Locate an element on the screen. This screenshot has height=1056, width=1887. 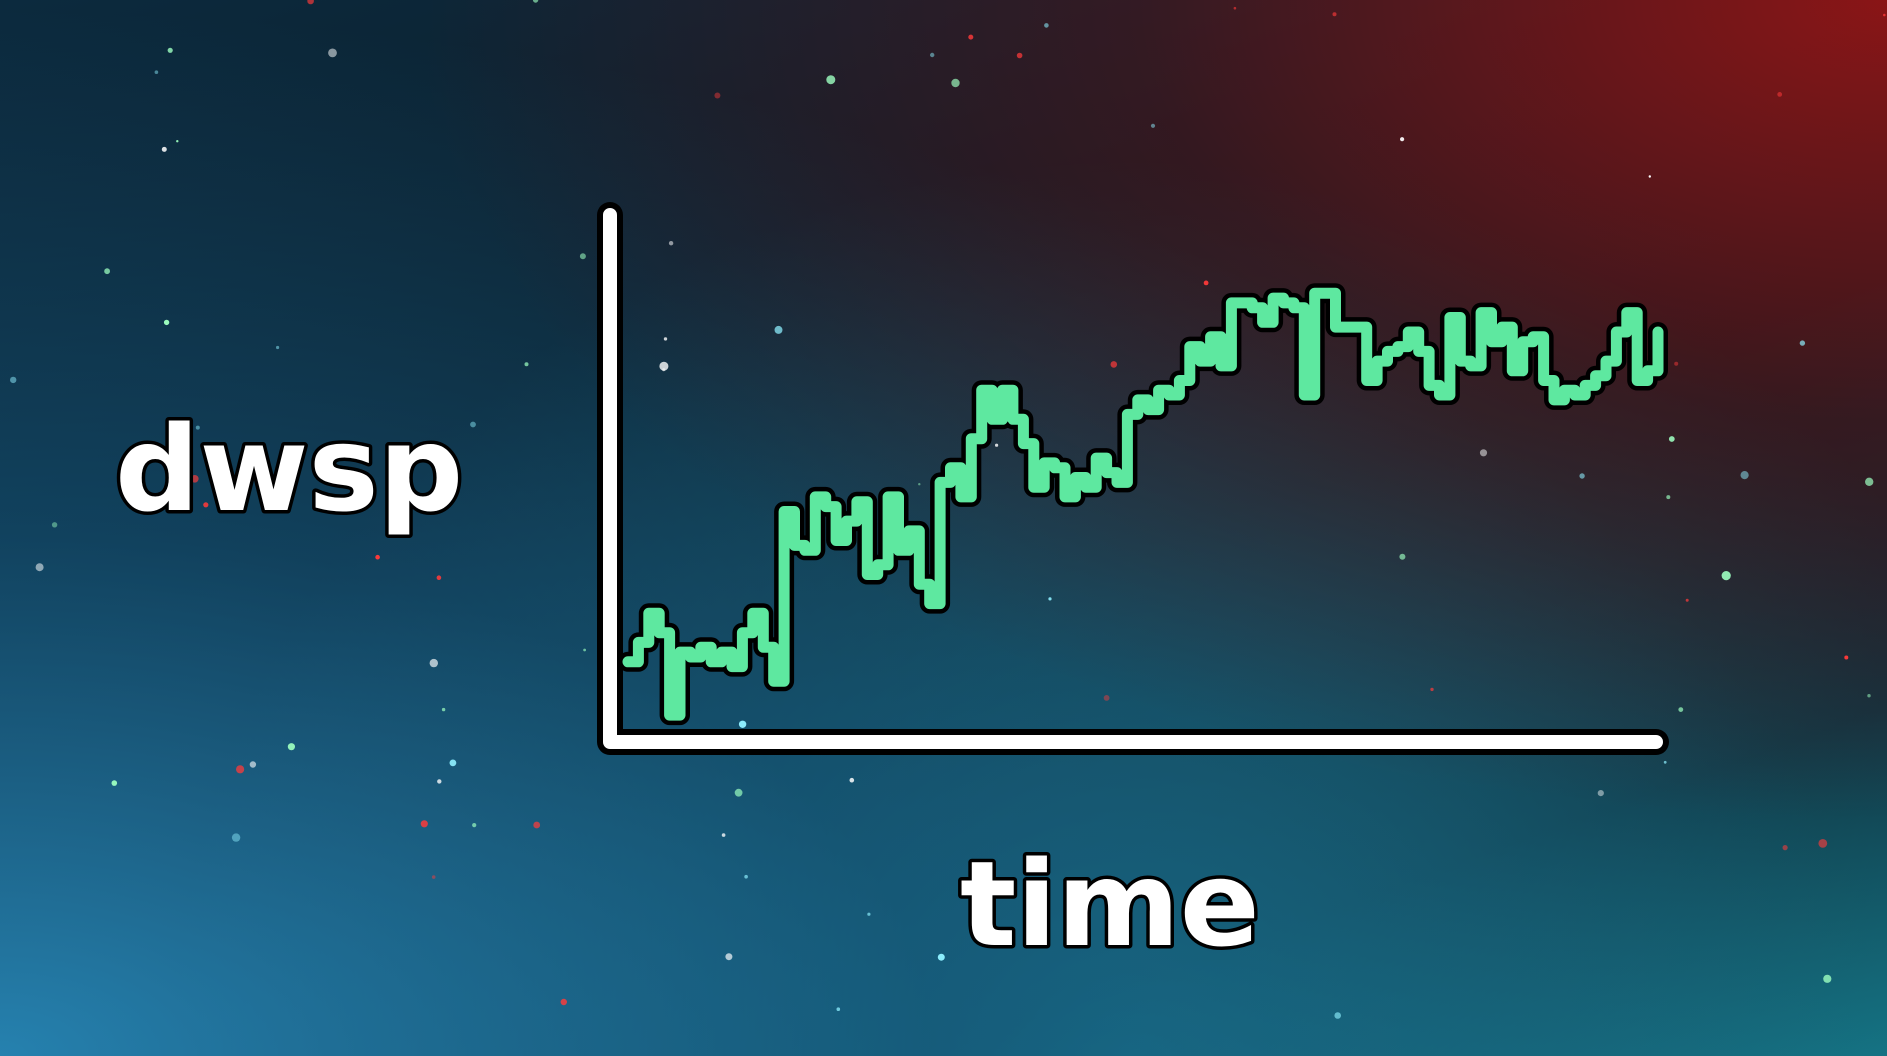
y-axis-label: dwsp is located at coordinates (289, 469).